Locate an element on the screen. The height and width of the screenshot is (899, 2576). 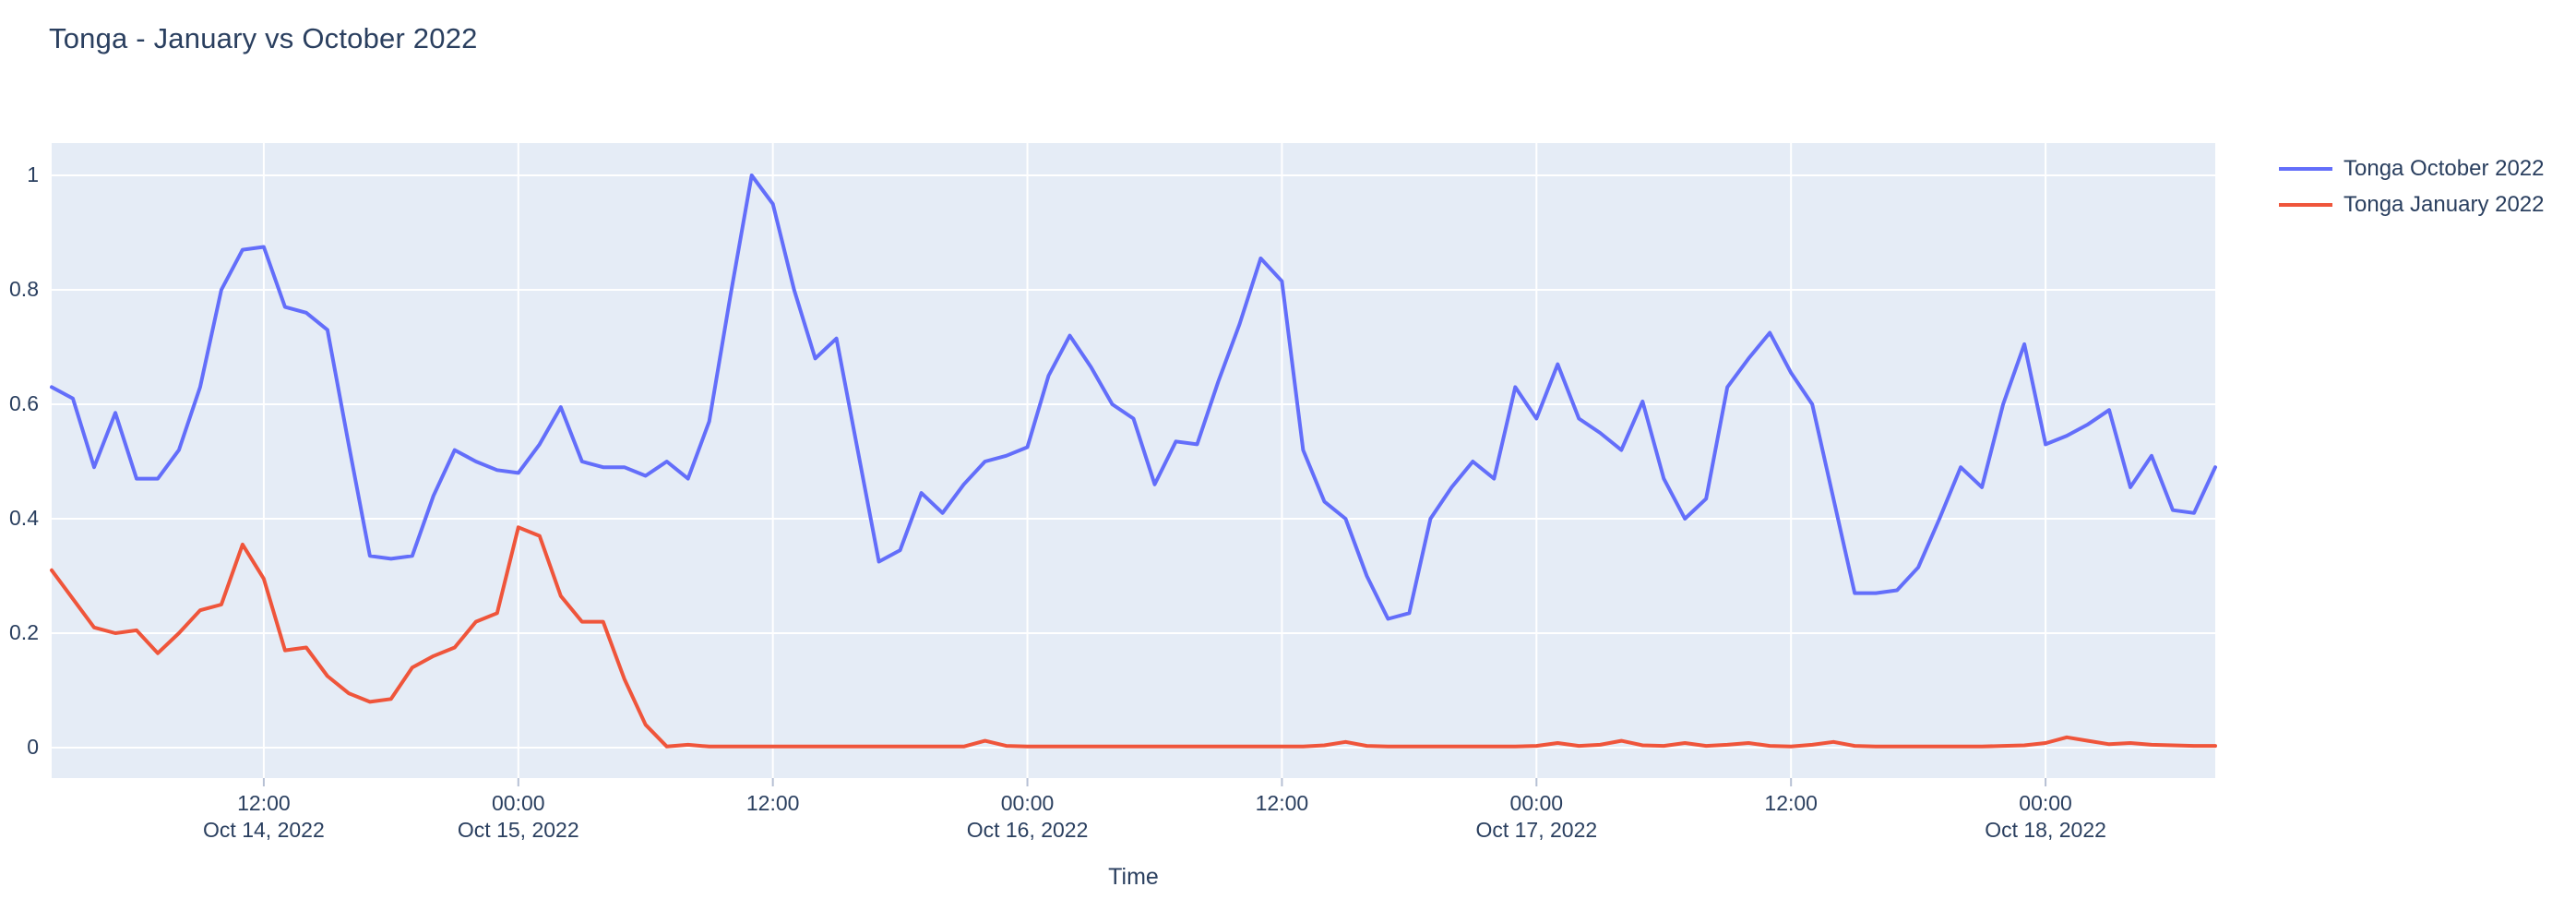
x-tick-date: Oct 14, 2022 is located at coordinates (264, 830).